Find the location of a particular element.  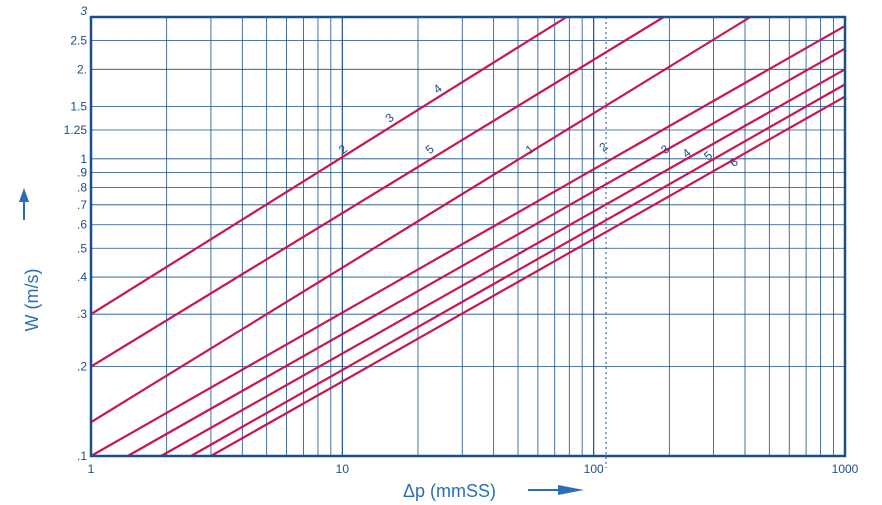

y-tick-label: 2.5 is located at coordinates (78, 41).